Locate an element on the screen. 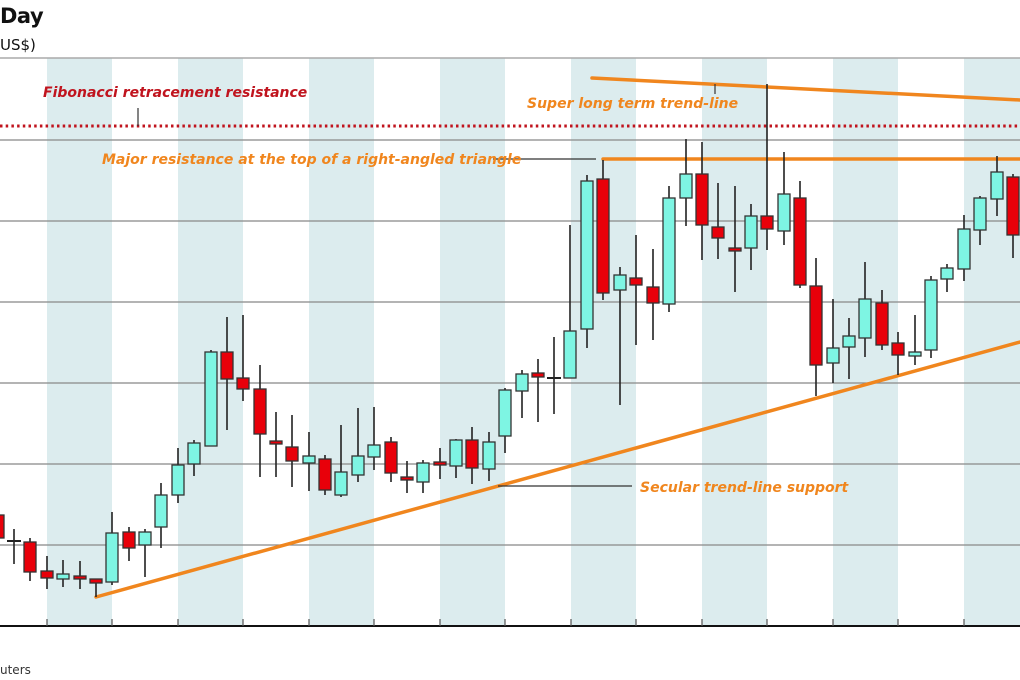  fibonacci-annotation: Fibonacci retracement resistance is located at coordinates (175, 93).